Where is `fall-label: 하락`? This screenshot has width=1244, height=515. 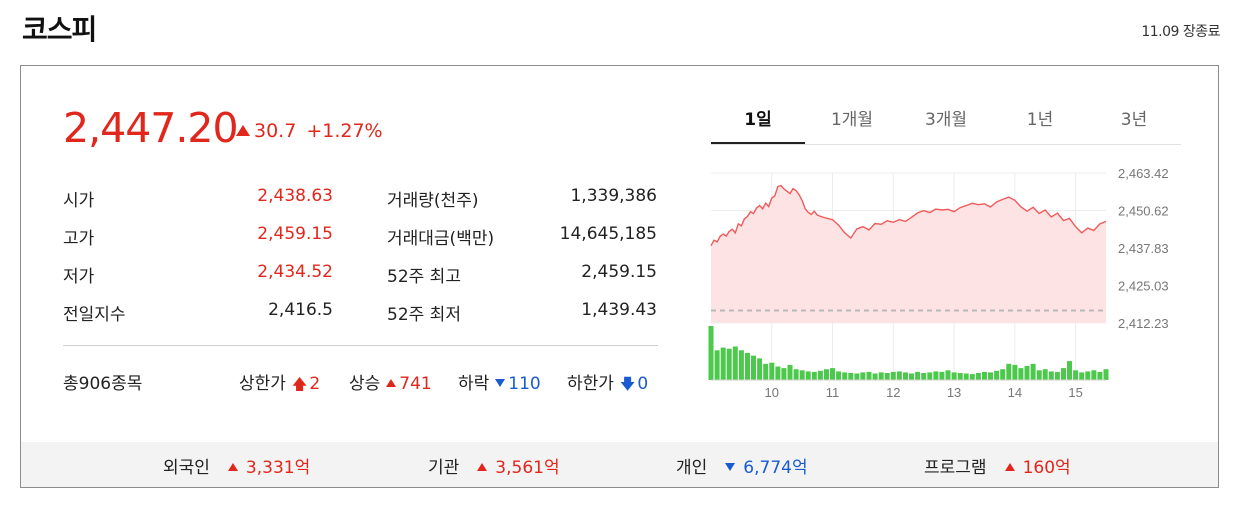
fall-label: 하락 is located at coordinates (474, 384).